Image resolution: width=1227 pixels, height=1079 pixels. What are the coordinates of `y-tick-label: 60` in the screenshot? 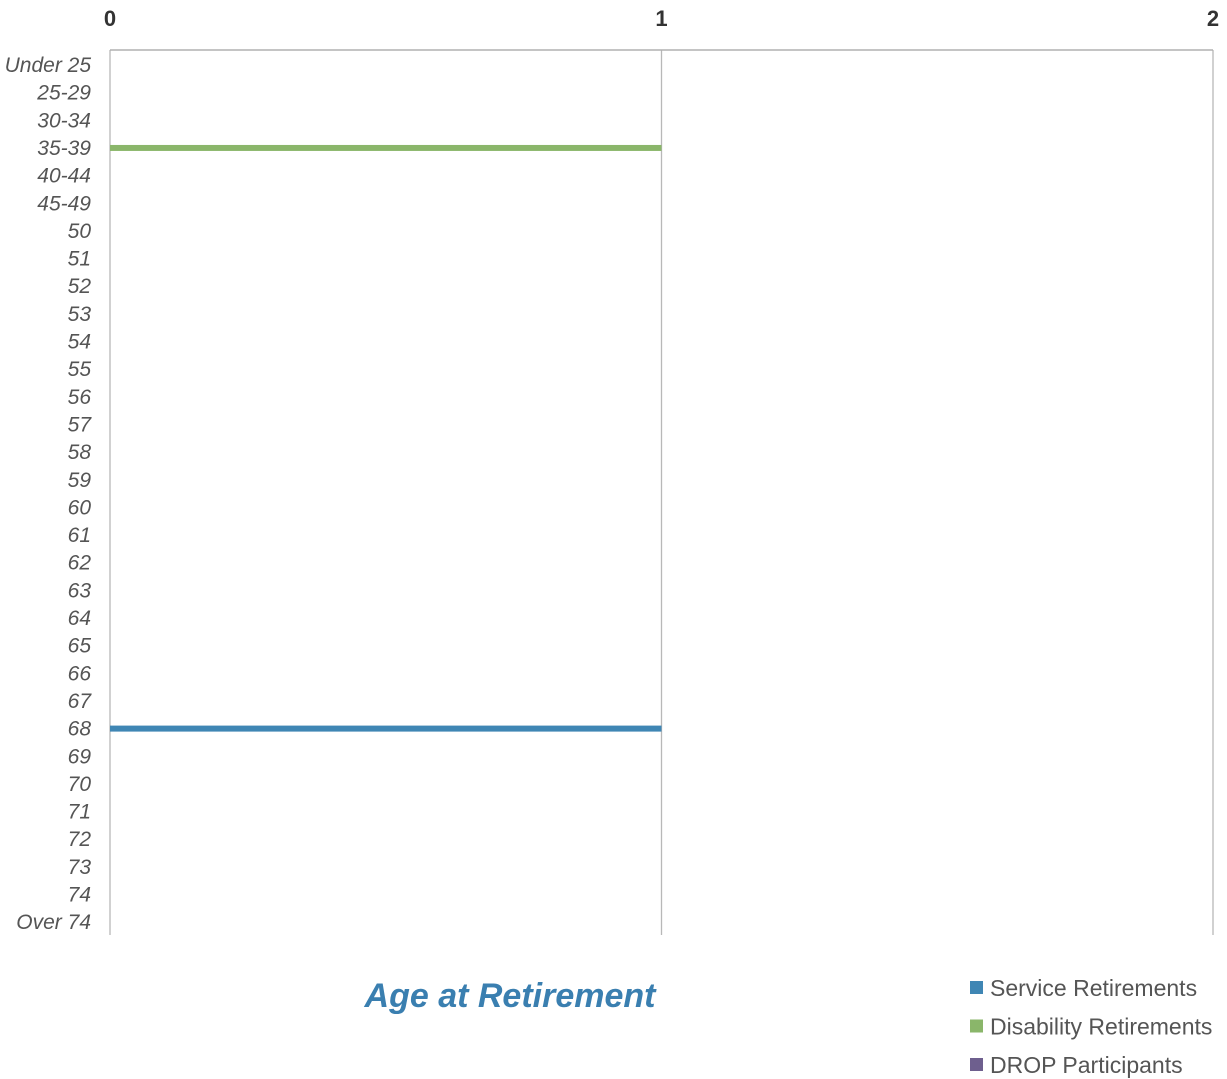 It's located at (80, 507).